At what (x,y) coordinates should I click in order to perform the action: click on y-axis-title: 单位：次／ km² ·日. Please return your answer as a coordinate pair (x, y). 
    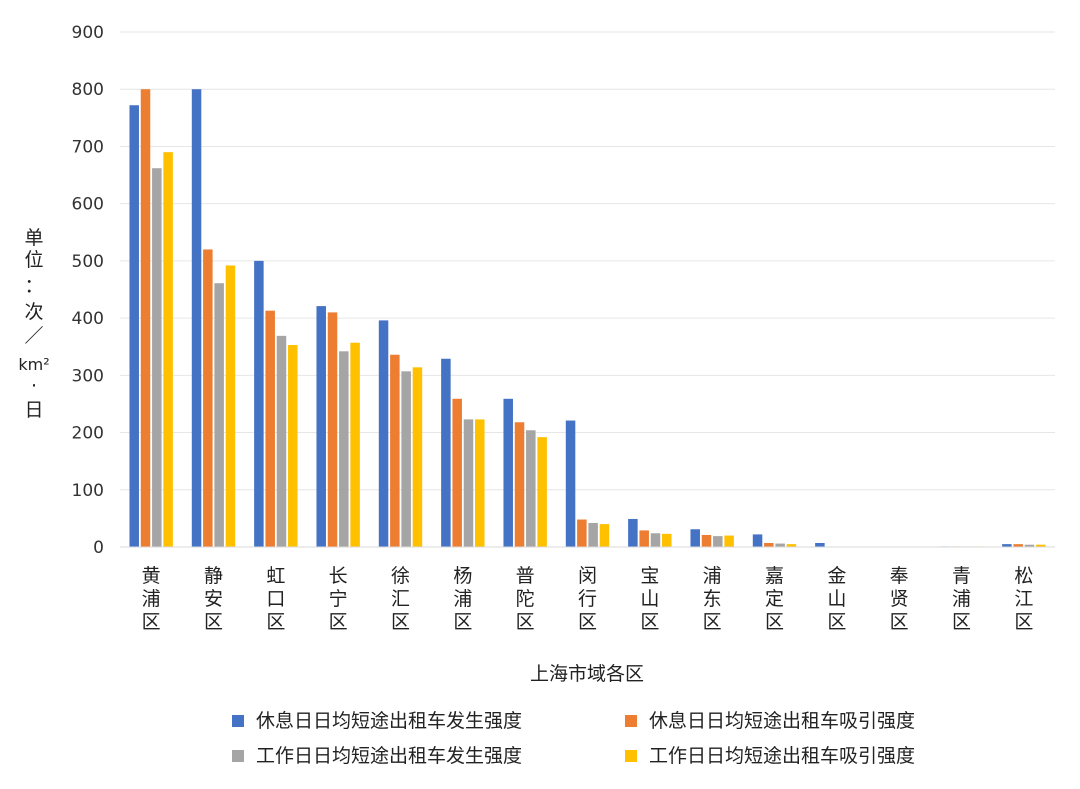
    Looking at the image, I should click on (33, 324).